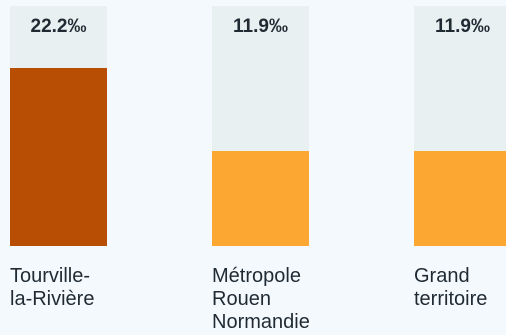 This screenshot has width=506, height=335. Describe the element at coordinates (261, 299) in the screenshot. I see `category-label: Métropole Rouen Normandie` at that location.